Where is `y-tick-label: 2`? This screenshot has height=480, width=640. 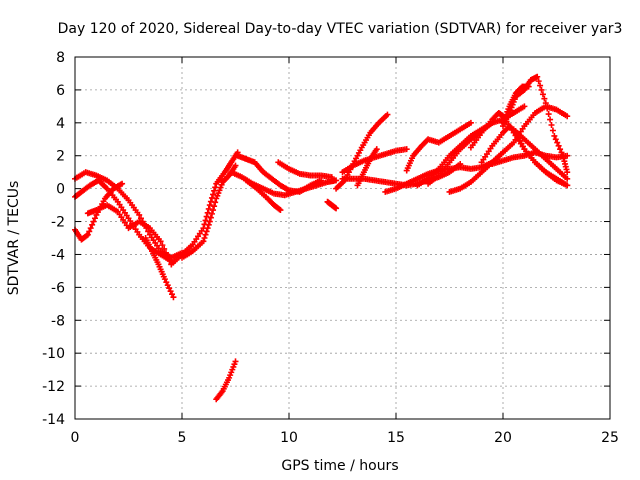 y-tick-label: 2 is located at coordinates (60, 157).